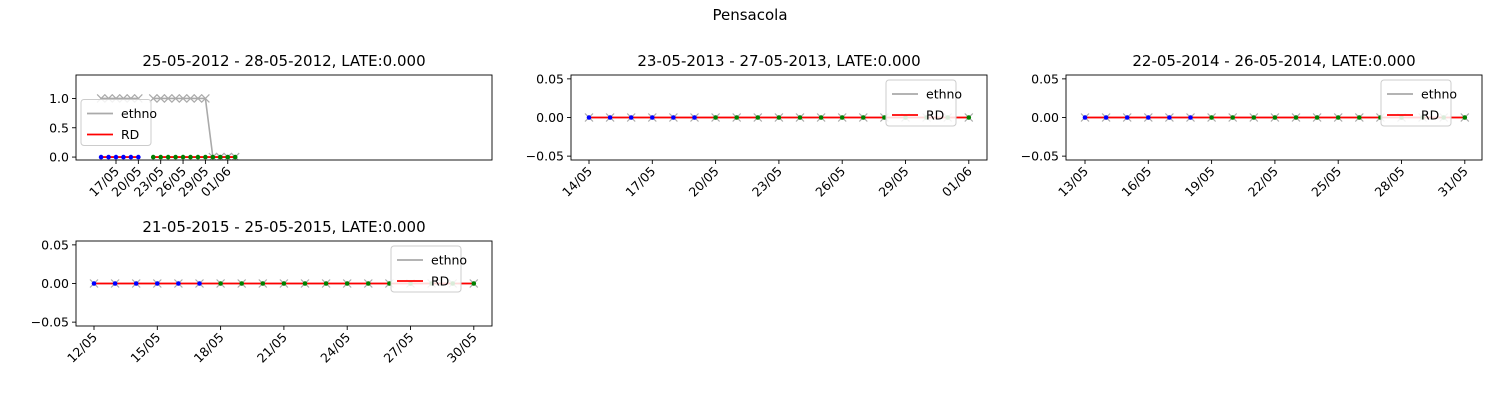  What do you see at coordinates (640, 182) in the screenshot?
I see `x-tick-label: 17/05` at bounding box center [640, 182].